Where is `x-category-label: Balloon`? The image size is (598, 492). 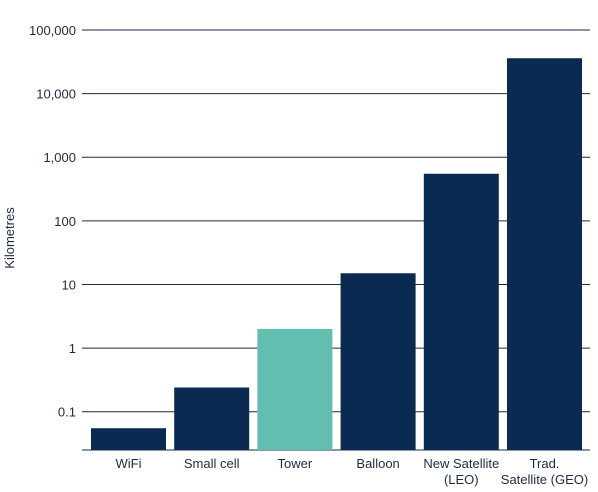
x-category-label: Balloon is located at coordinates (377, 463).